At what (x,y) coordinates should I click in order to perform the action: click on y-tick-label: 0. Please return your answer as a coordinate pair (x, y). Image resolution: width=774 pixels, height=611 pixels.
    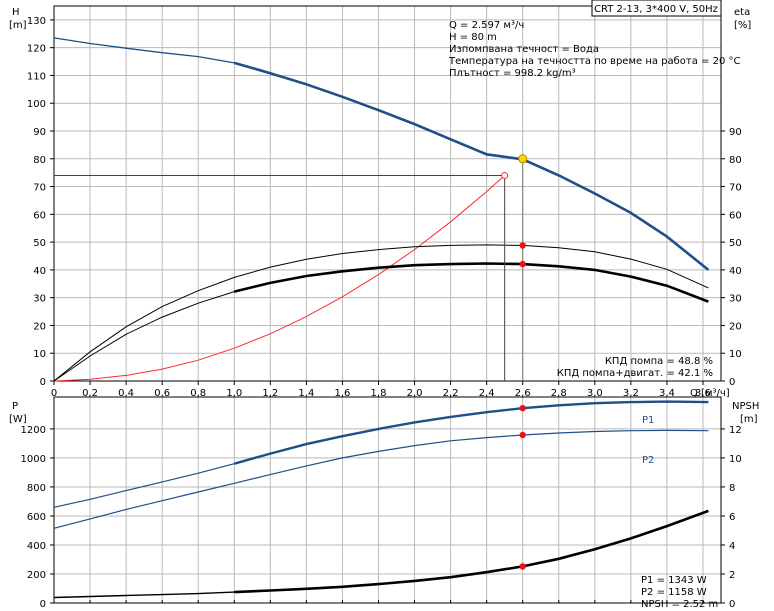
    Looking at the image, I should click on (43, 382).